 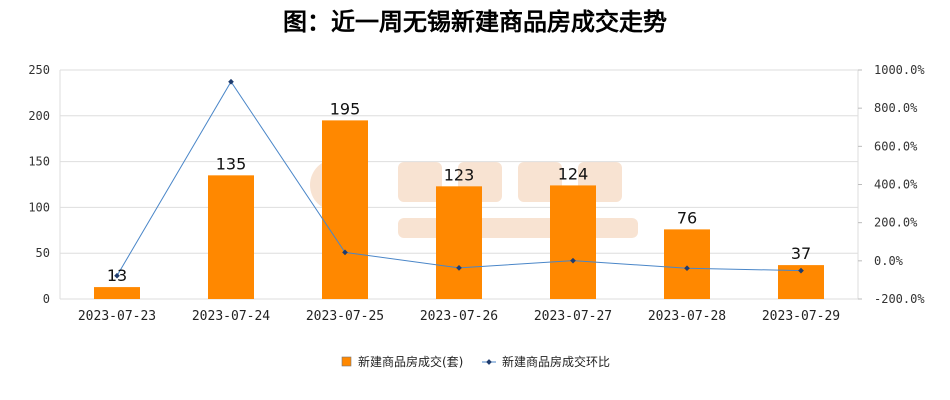 What do you see at coordinates (899, 70) in the screenshot?
I see `right-tick-label: 1000.0%` at bounding box center [899, 70].